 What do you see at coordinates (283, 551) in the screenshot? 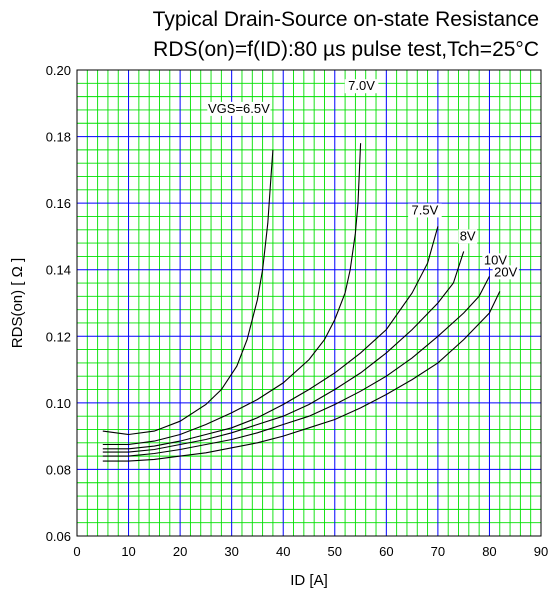
I see `x-tick-label: 40` at bounding box center [283, 551].